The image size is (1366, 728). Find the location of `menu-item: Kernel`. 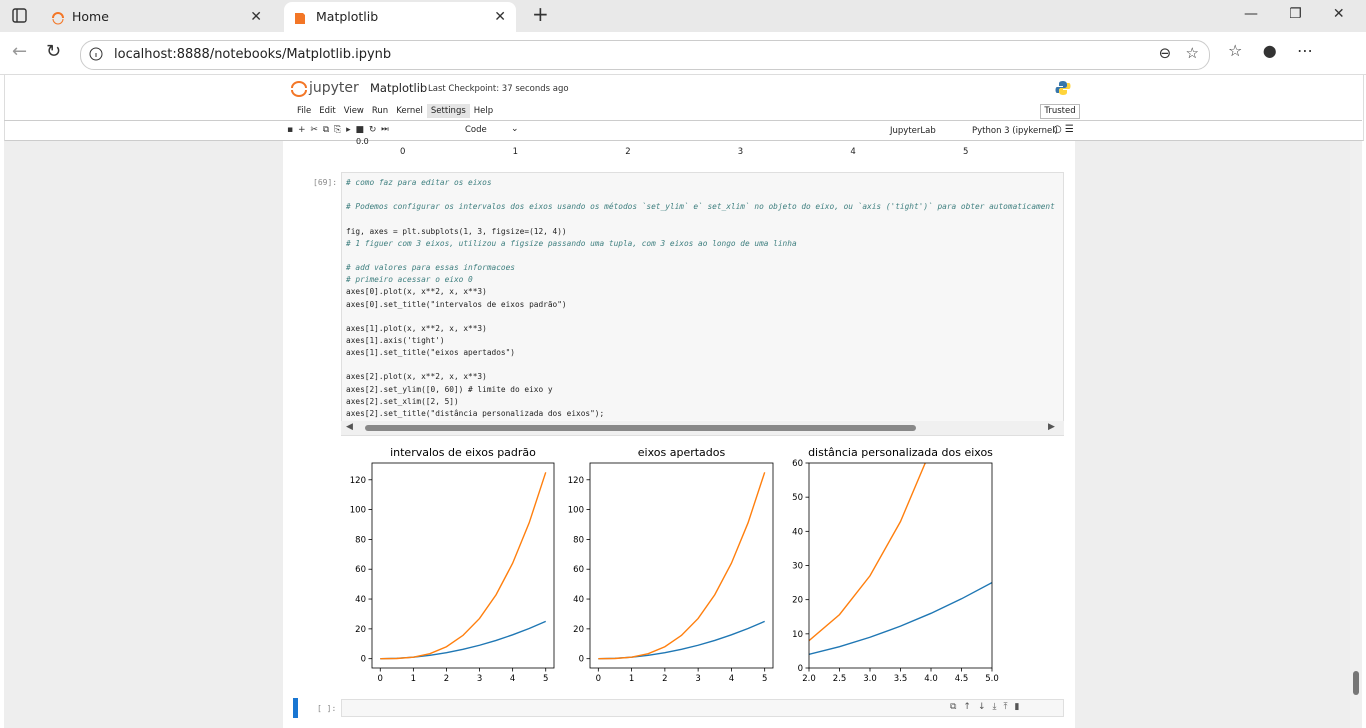

menu-item: Kernel is located at coordinates (409, 111).